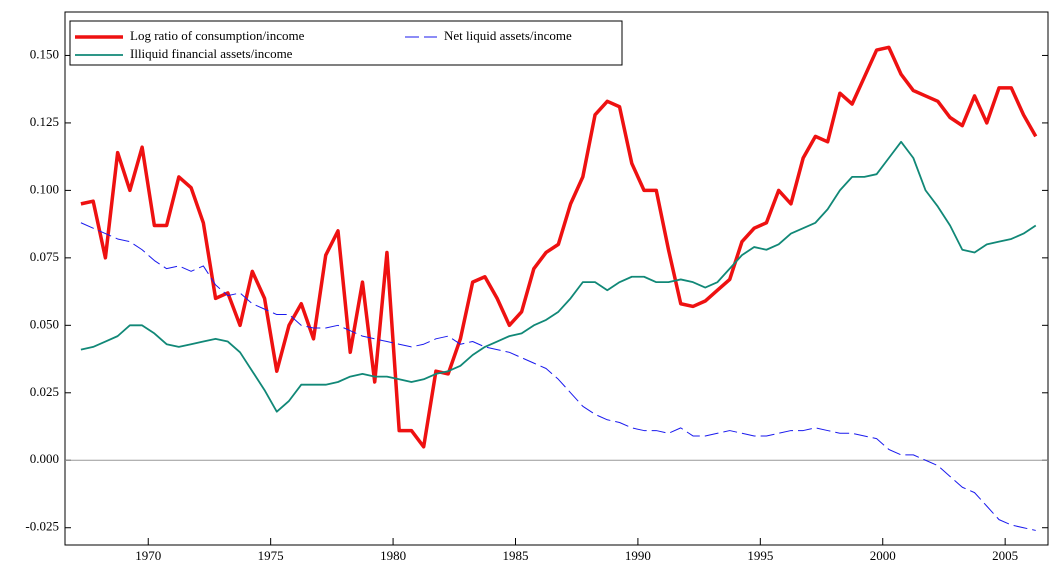  What do you see at coordinates (883, 555) in the screenshot?
I see `x-tick-label: 2000` at bounding box center [883, 555].